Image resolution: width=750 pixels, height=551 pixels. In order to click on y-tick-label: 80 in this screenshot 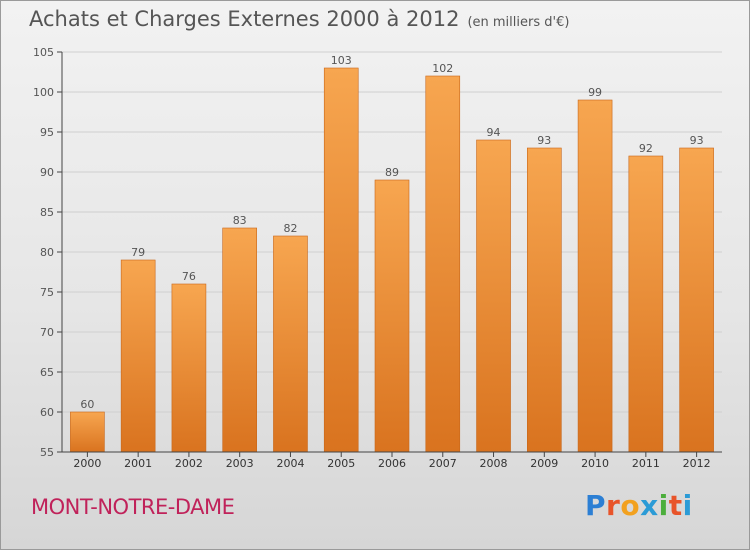, I will do `click(47, 252)`.